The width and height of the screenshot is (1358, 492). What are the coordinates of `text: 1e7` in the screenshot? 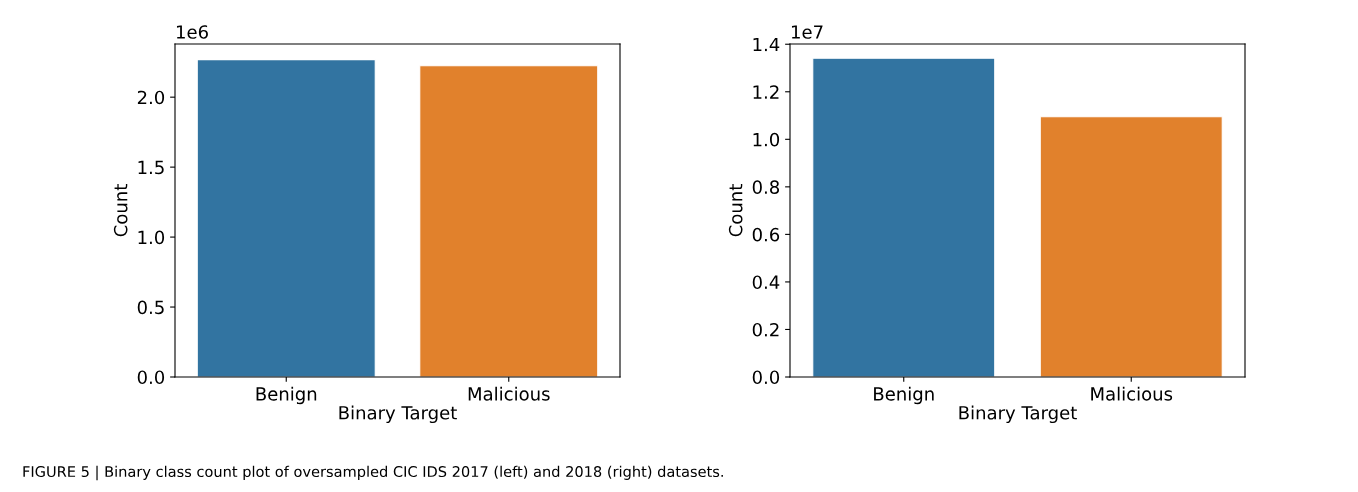 It's located at (807, 32).